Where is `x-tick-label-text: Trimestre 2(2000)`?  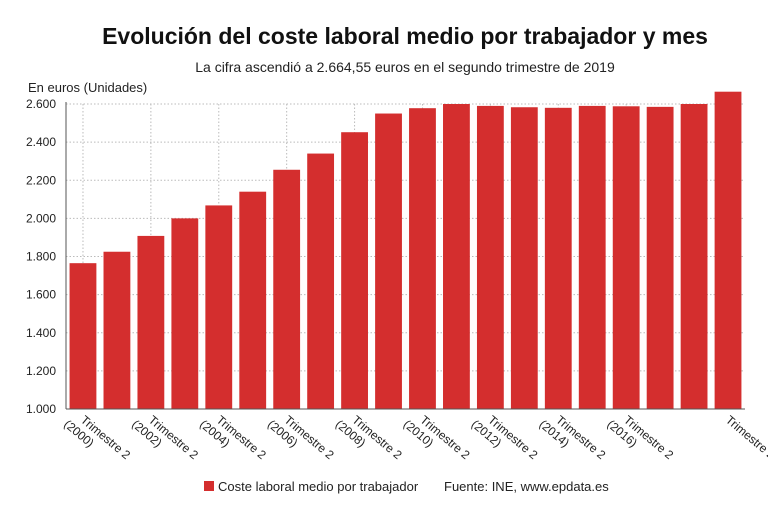 x-tick-label-text: Trimestre 2(2000) is located at coordinates (97, 439).